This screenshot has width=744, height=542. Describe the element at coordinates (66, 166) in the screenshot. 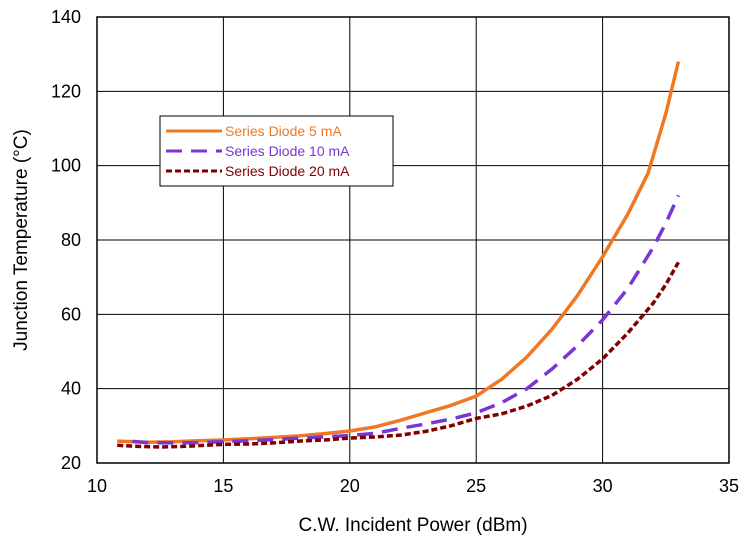

I see `y-tick-label: 100` at that location.